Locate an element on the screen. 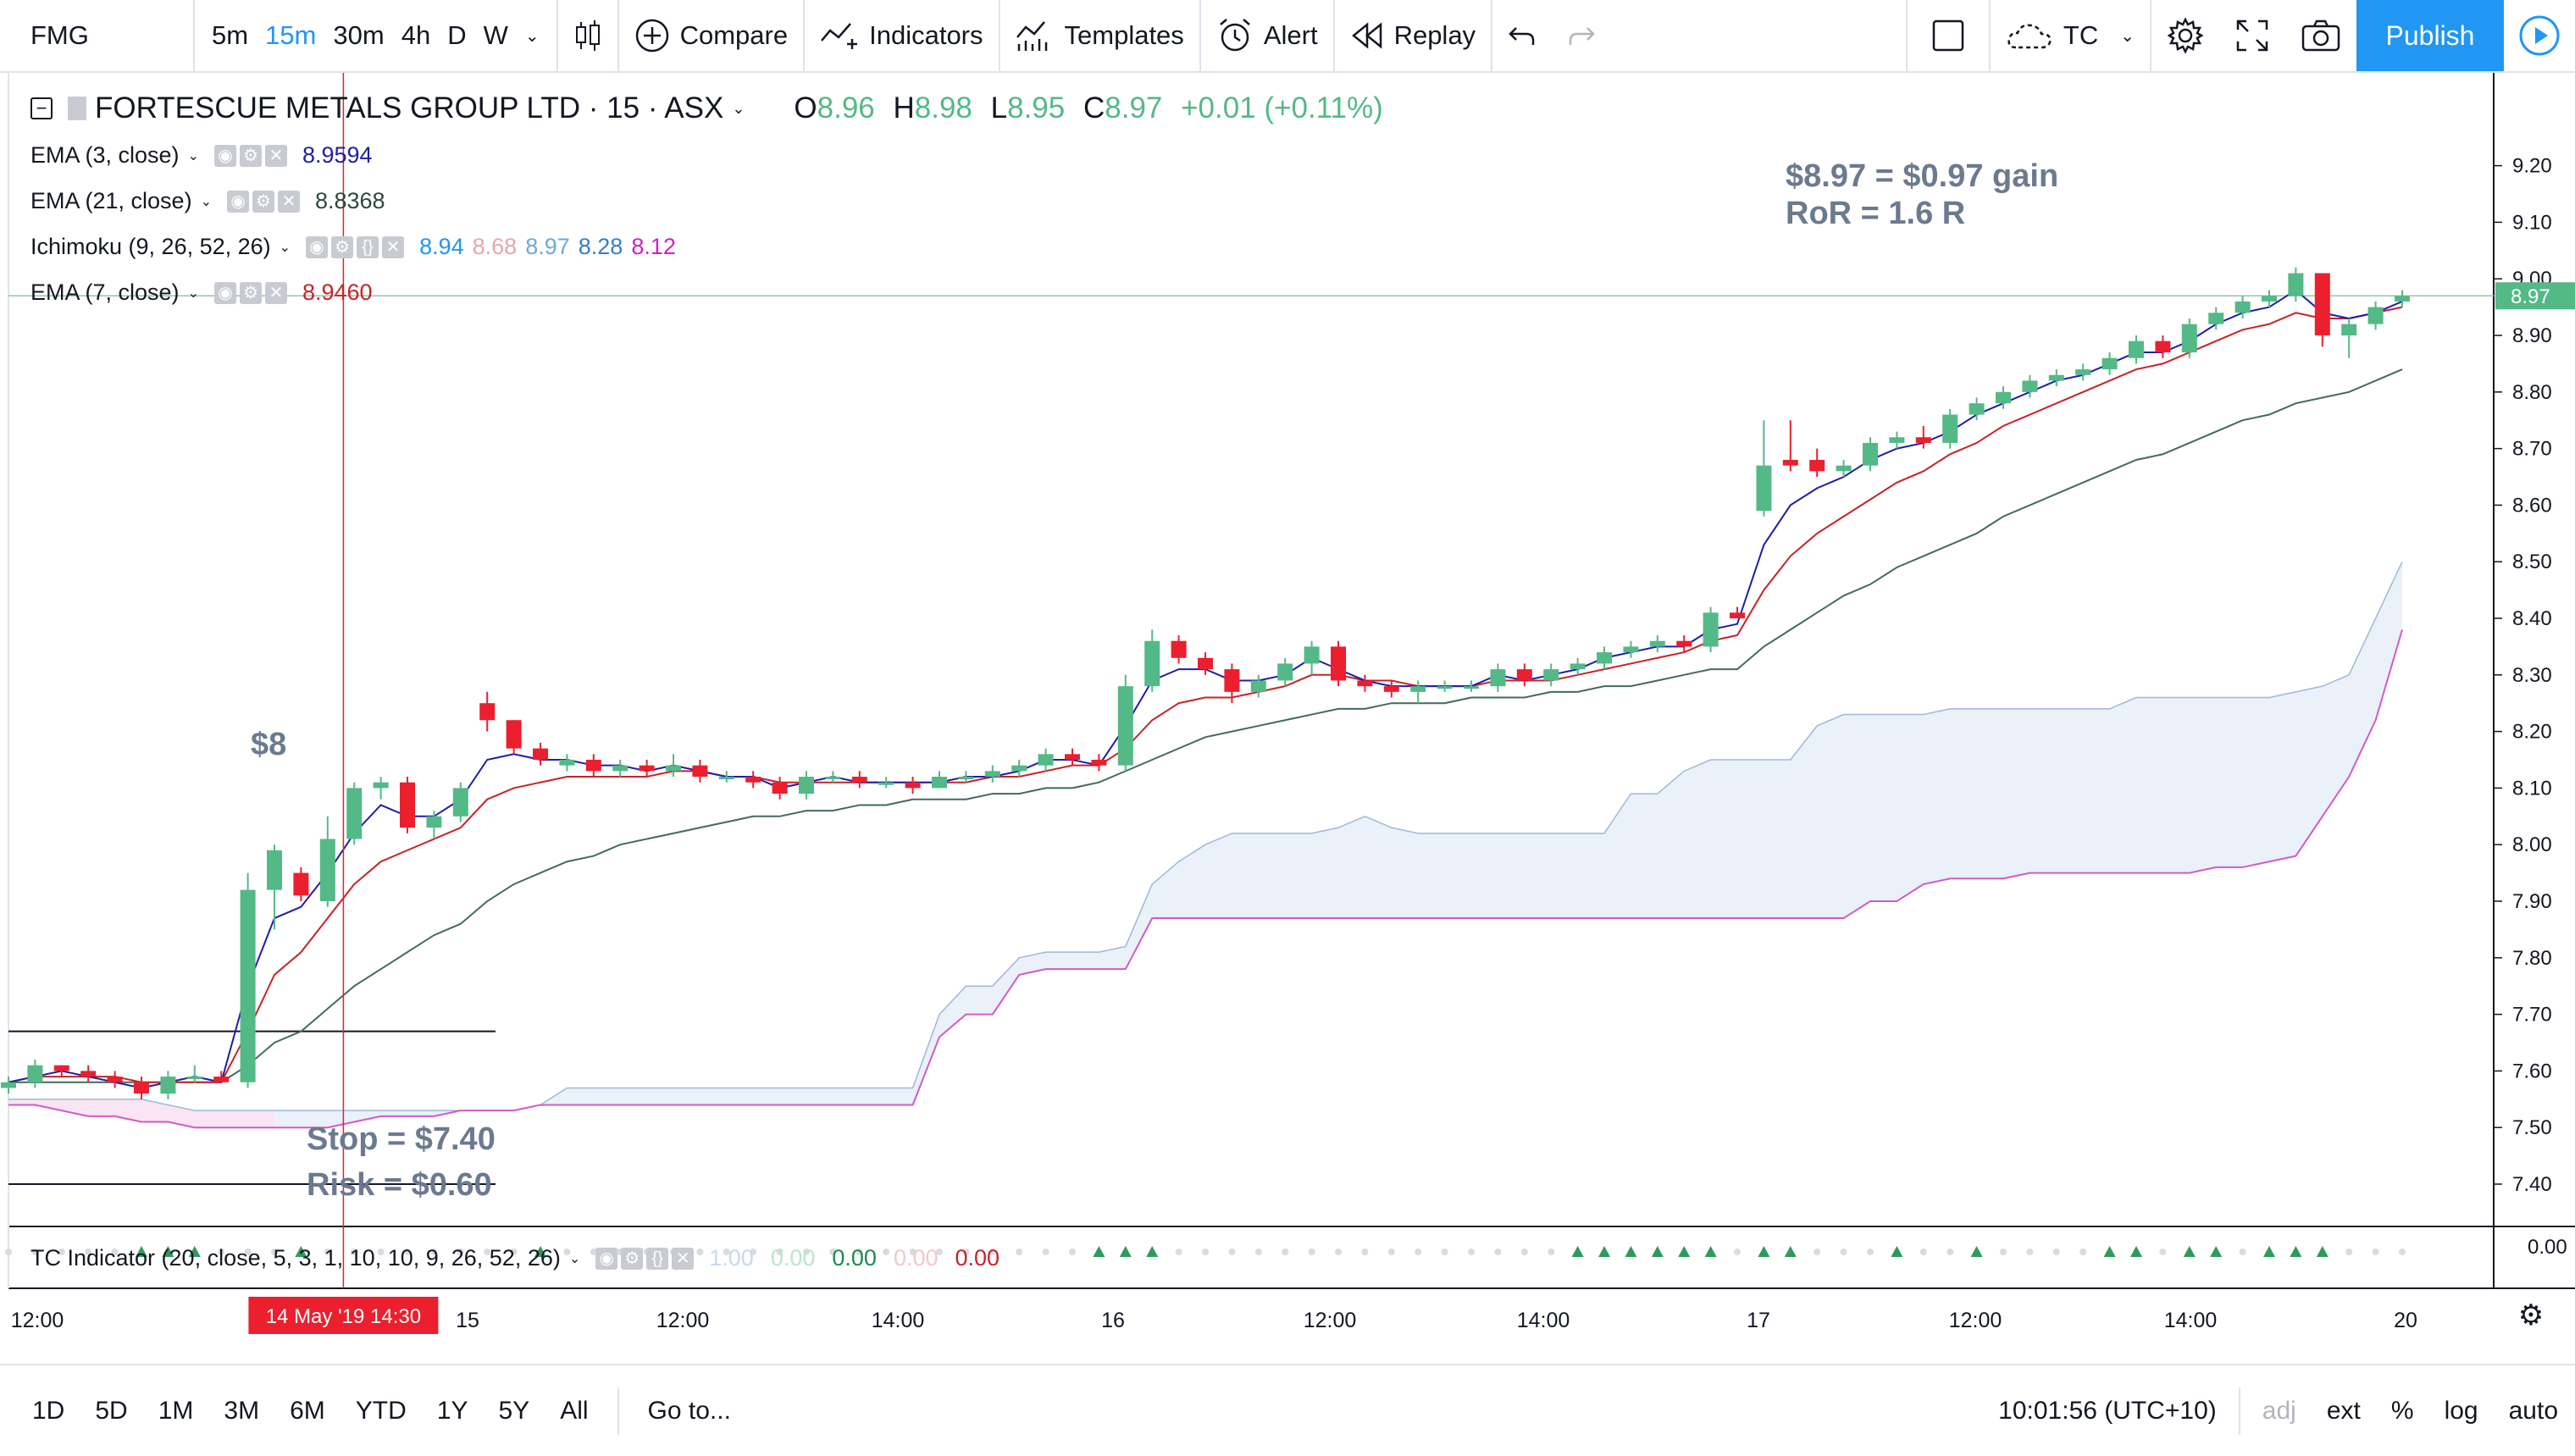 Image resolution: width=2575 pixels, height=1456 pixels. gain-annotation: $8.97 = $0.97 gain RoR = 1.6 R is located at coordinates (1922, 195).